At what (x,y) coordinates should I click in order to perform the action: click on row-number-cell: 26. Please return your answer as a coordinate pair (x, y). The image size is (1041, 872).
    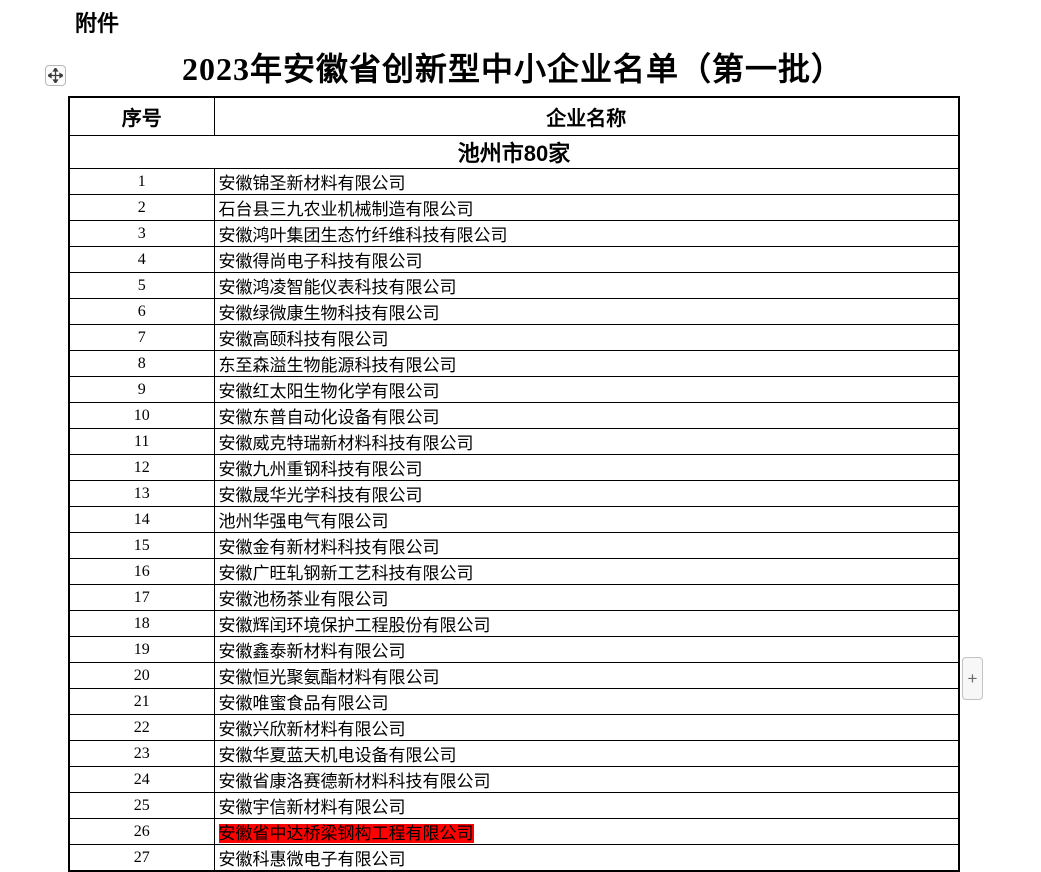
    Looking at the image, I should click on (141, 831).